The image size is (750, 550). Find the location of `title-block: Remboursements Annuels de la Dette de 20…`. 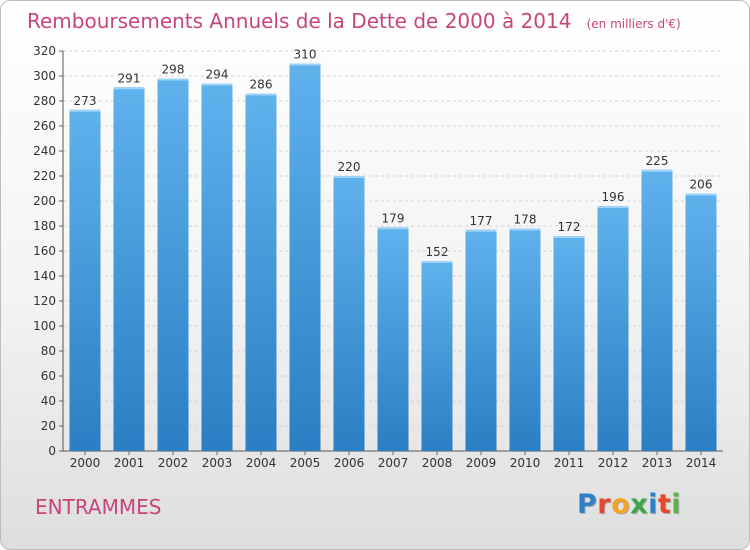

title-block: Remboursements Annuels de la Dette de 20… is located at coordinates (354, 21).